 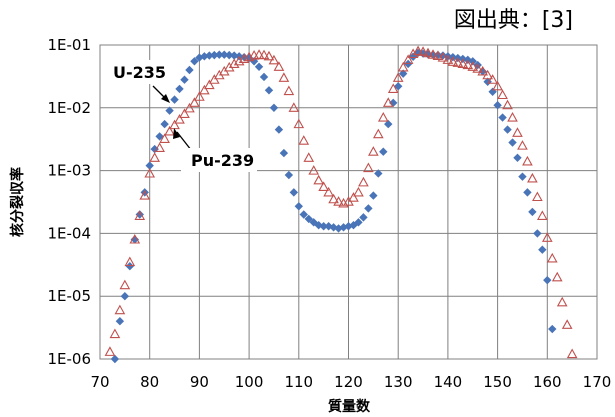 I want to click on x-tick-label: 120, so click(x=348, y=382).